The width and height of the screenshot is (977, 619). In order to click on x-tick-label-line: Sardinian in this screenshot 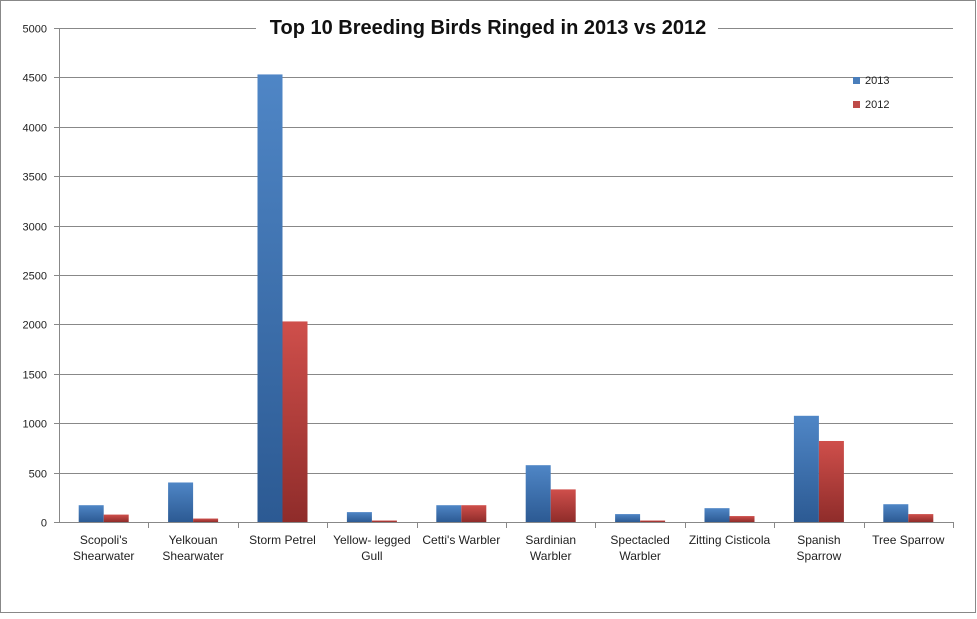, I will do `click(550, 540)`.